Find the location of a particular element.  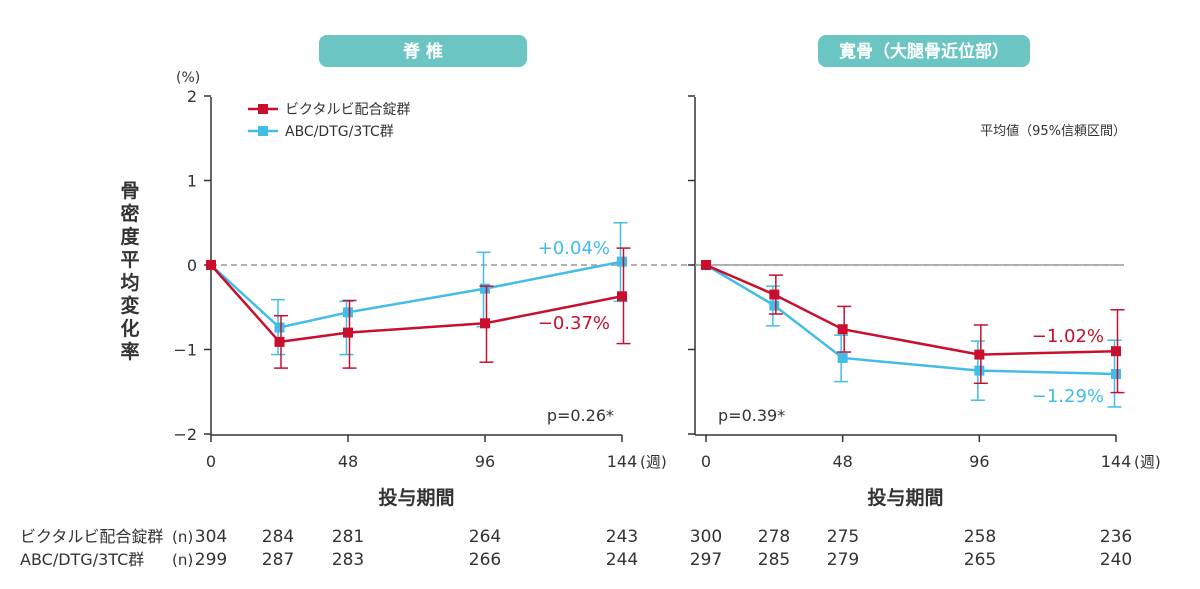

y-tick-label: −1 is located at coordinates (185, 350).